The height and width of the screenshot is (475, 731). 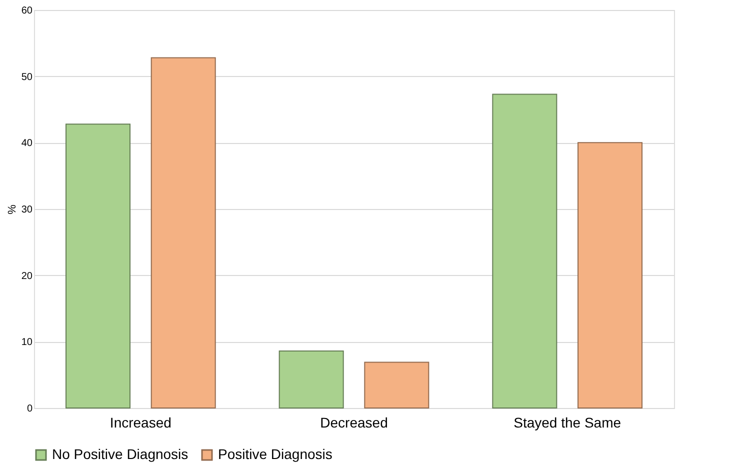 What do you see at coordinates (27, 276) in the screenshot?
I see `y-tick-label: 20` at bounding box center [27, 276].